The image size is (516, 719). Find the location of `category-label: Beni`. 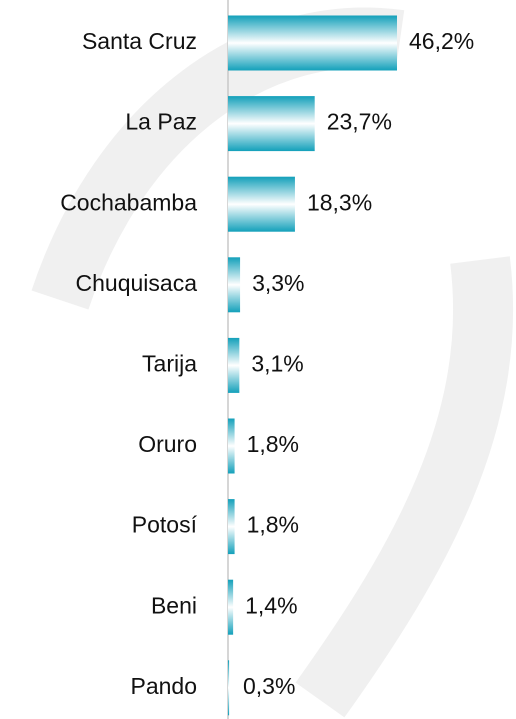

category-label: Beni is located at coordinates (174, 605).